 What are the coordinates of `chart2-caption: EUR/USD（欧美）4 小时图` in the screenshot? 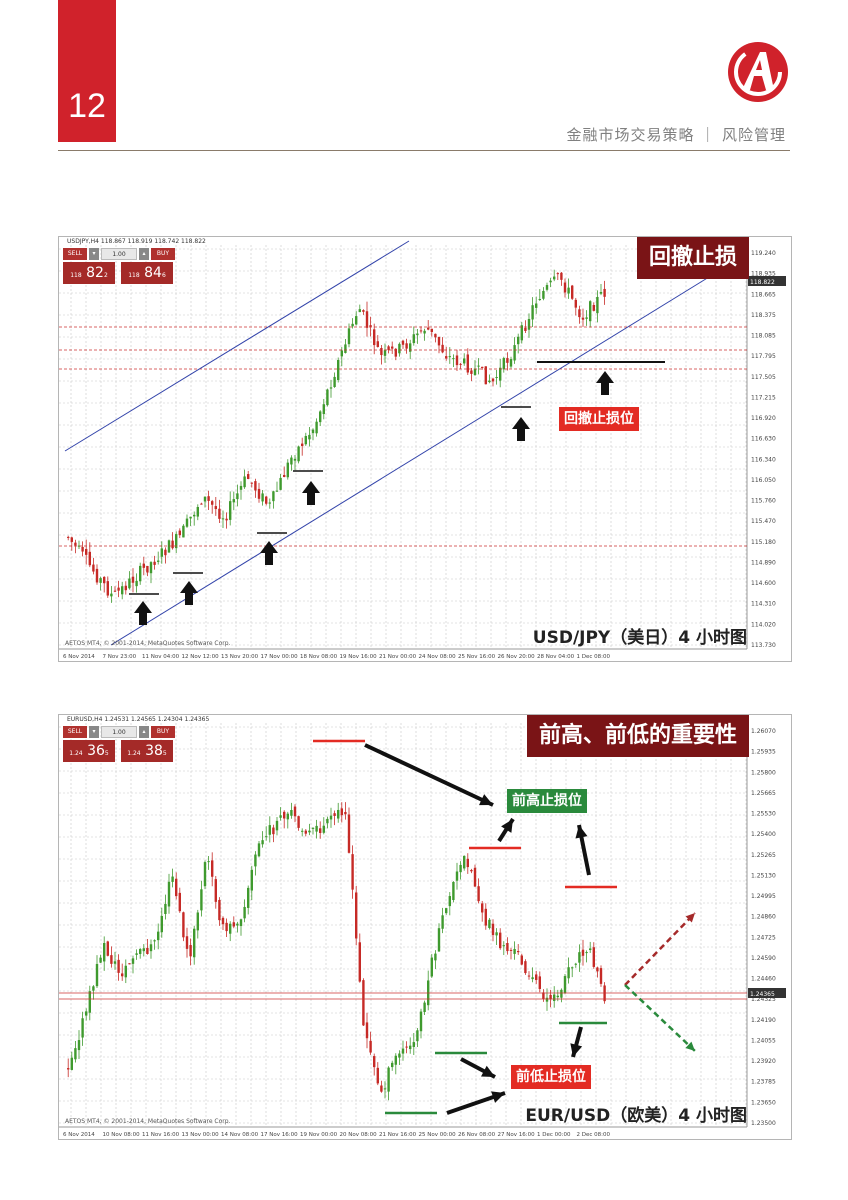 It's located at (636, 1116).